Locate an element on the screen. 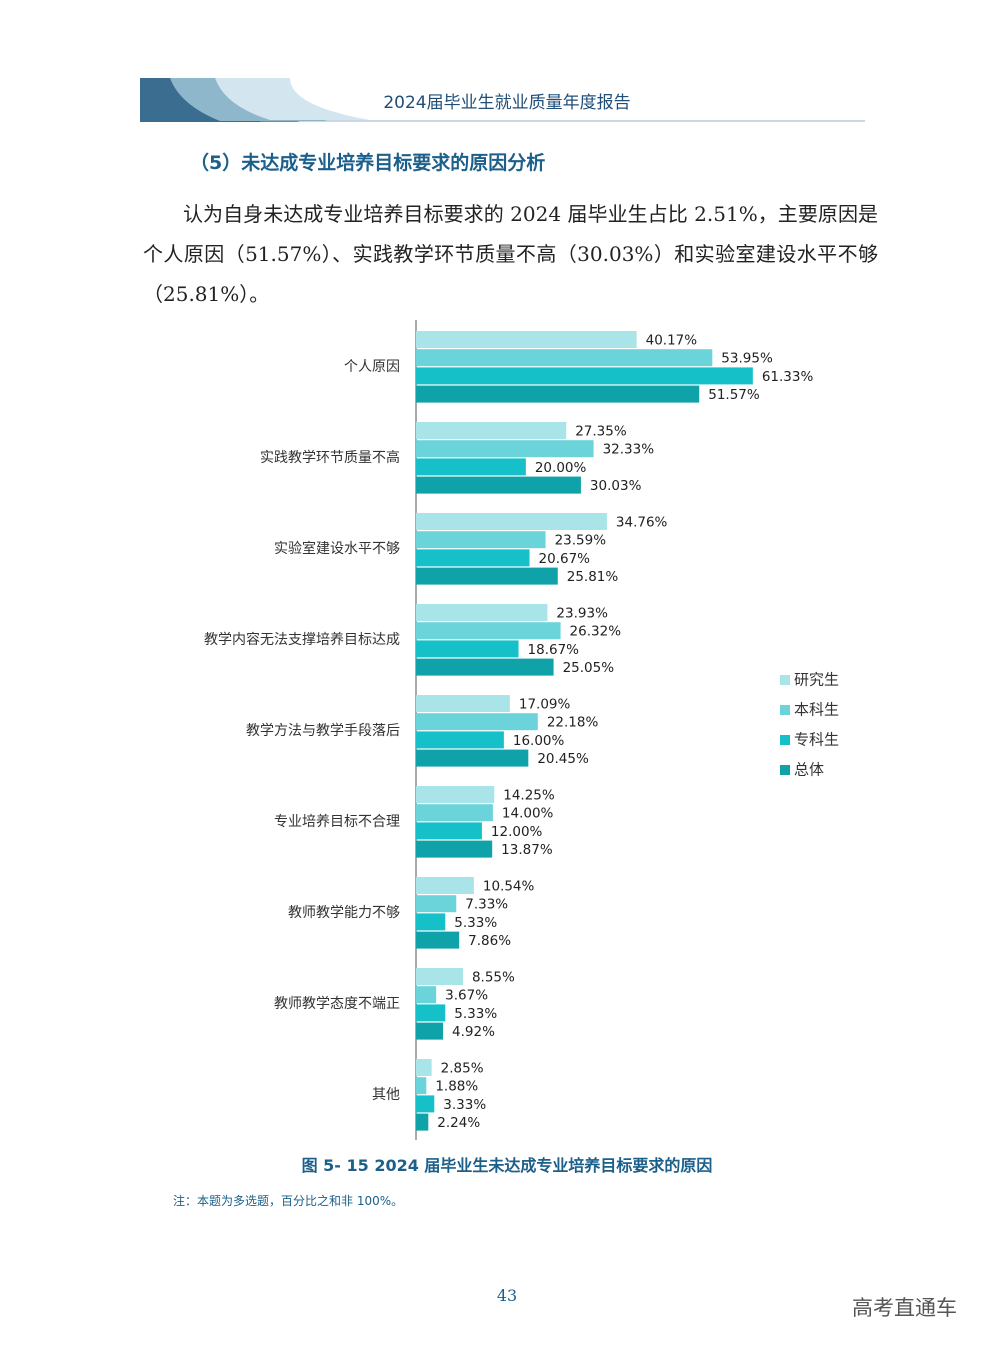  category-label: 实践教学环节质量不高 is located at coordinates (330, 457).